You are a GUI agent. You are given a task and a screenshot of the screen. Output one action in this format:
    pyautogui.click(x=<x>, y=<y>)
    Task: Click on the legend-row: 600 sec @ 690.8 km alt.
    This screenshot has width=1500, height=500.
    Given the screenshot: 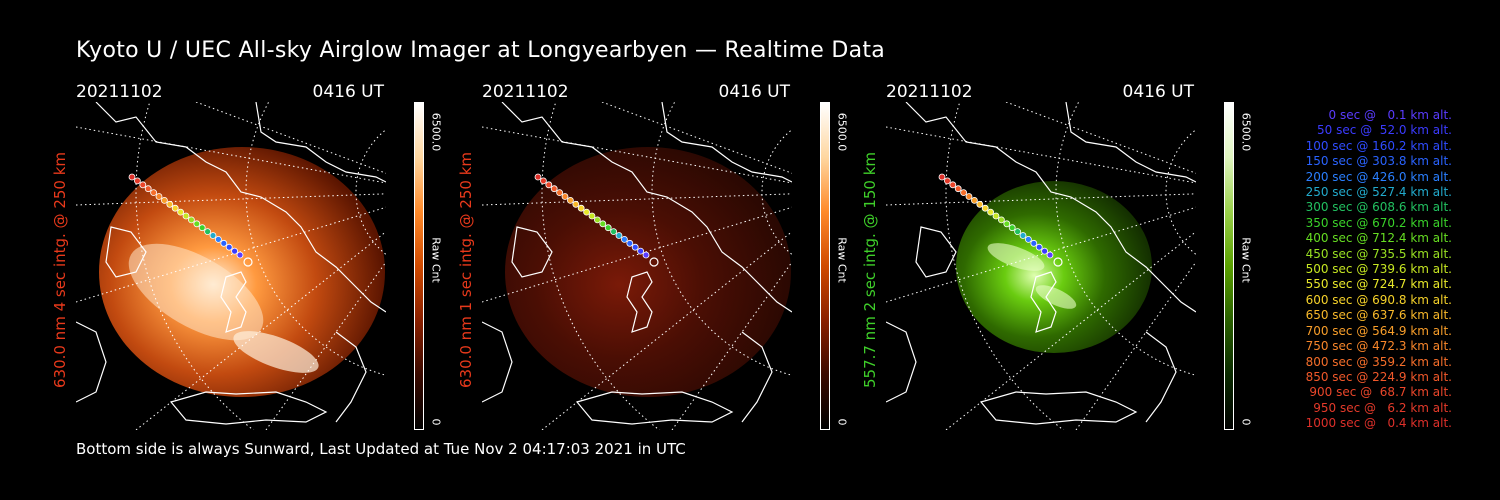 What is the action you would take?
    pyautogui.click(x=1378, y=299)
    